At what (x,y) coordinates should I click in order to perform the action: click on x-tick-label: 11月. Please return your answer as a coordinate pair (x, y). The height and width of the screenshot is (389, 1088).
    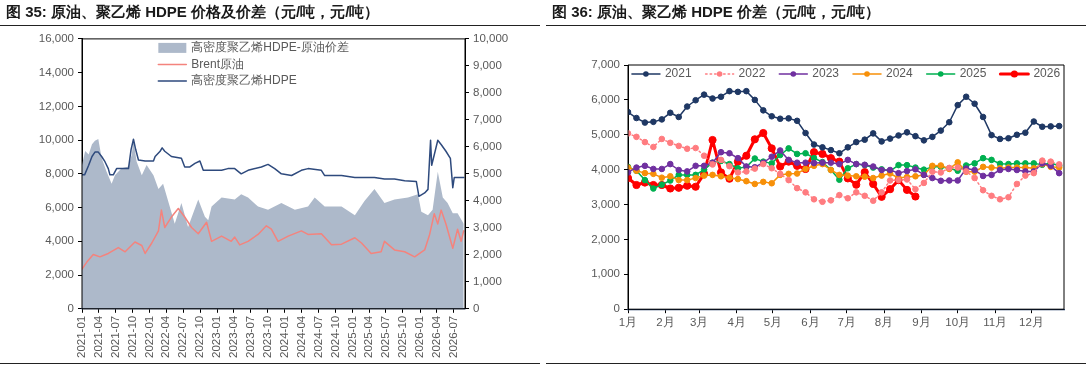
    Looking at the image, I should click on (995, 322).